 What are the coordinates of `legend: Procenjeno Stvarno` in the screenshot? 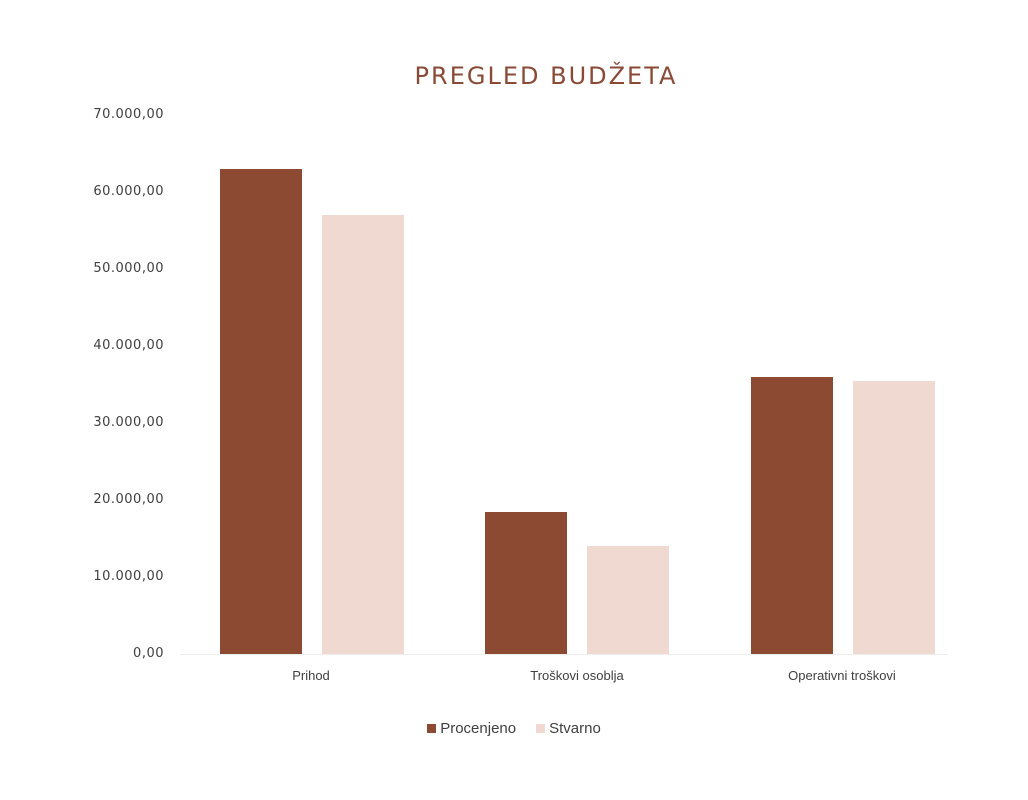 It's located at (514, 728).